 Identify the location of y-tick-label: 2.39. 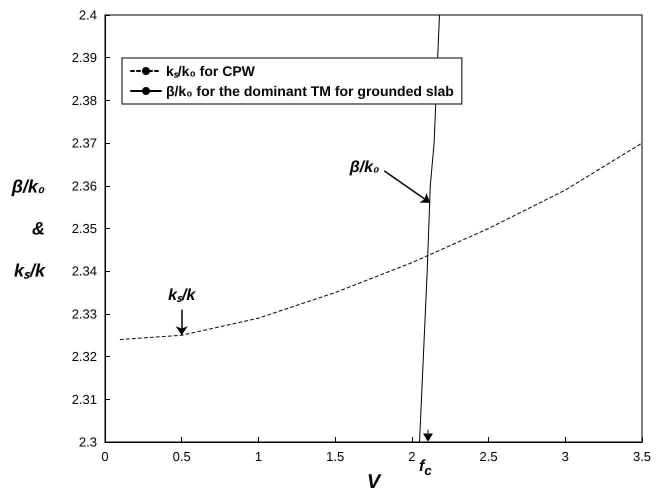
(84, 58).